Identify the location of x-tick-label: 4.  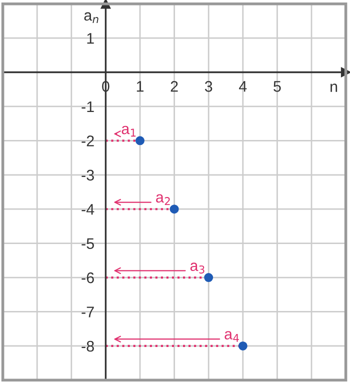
(243, 86).